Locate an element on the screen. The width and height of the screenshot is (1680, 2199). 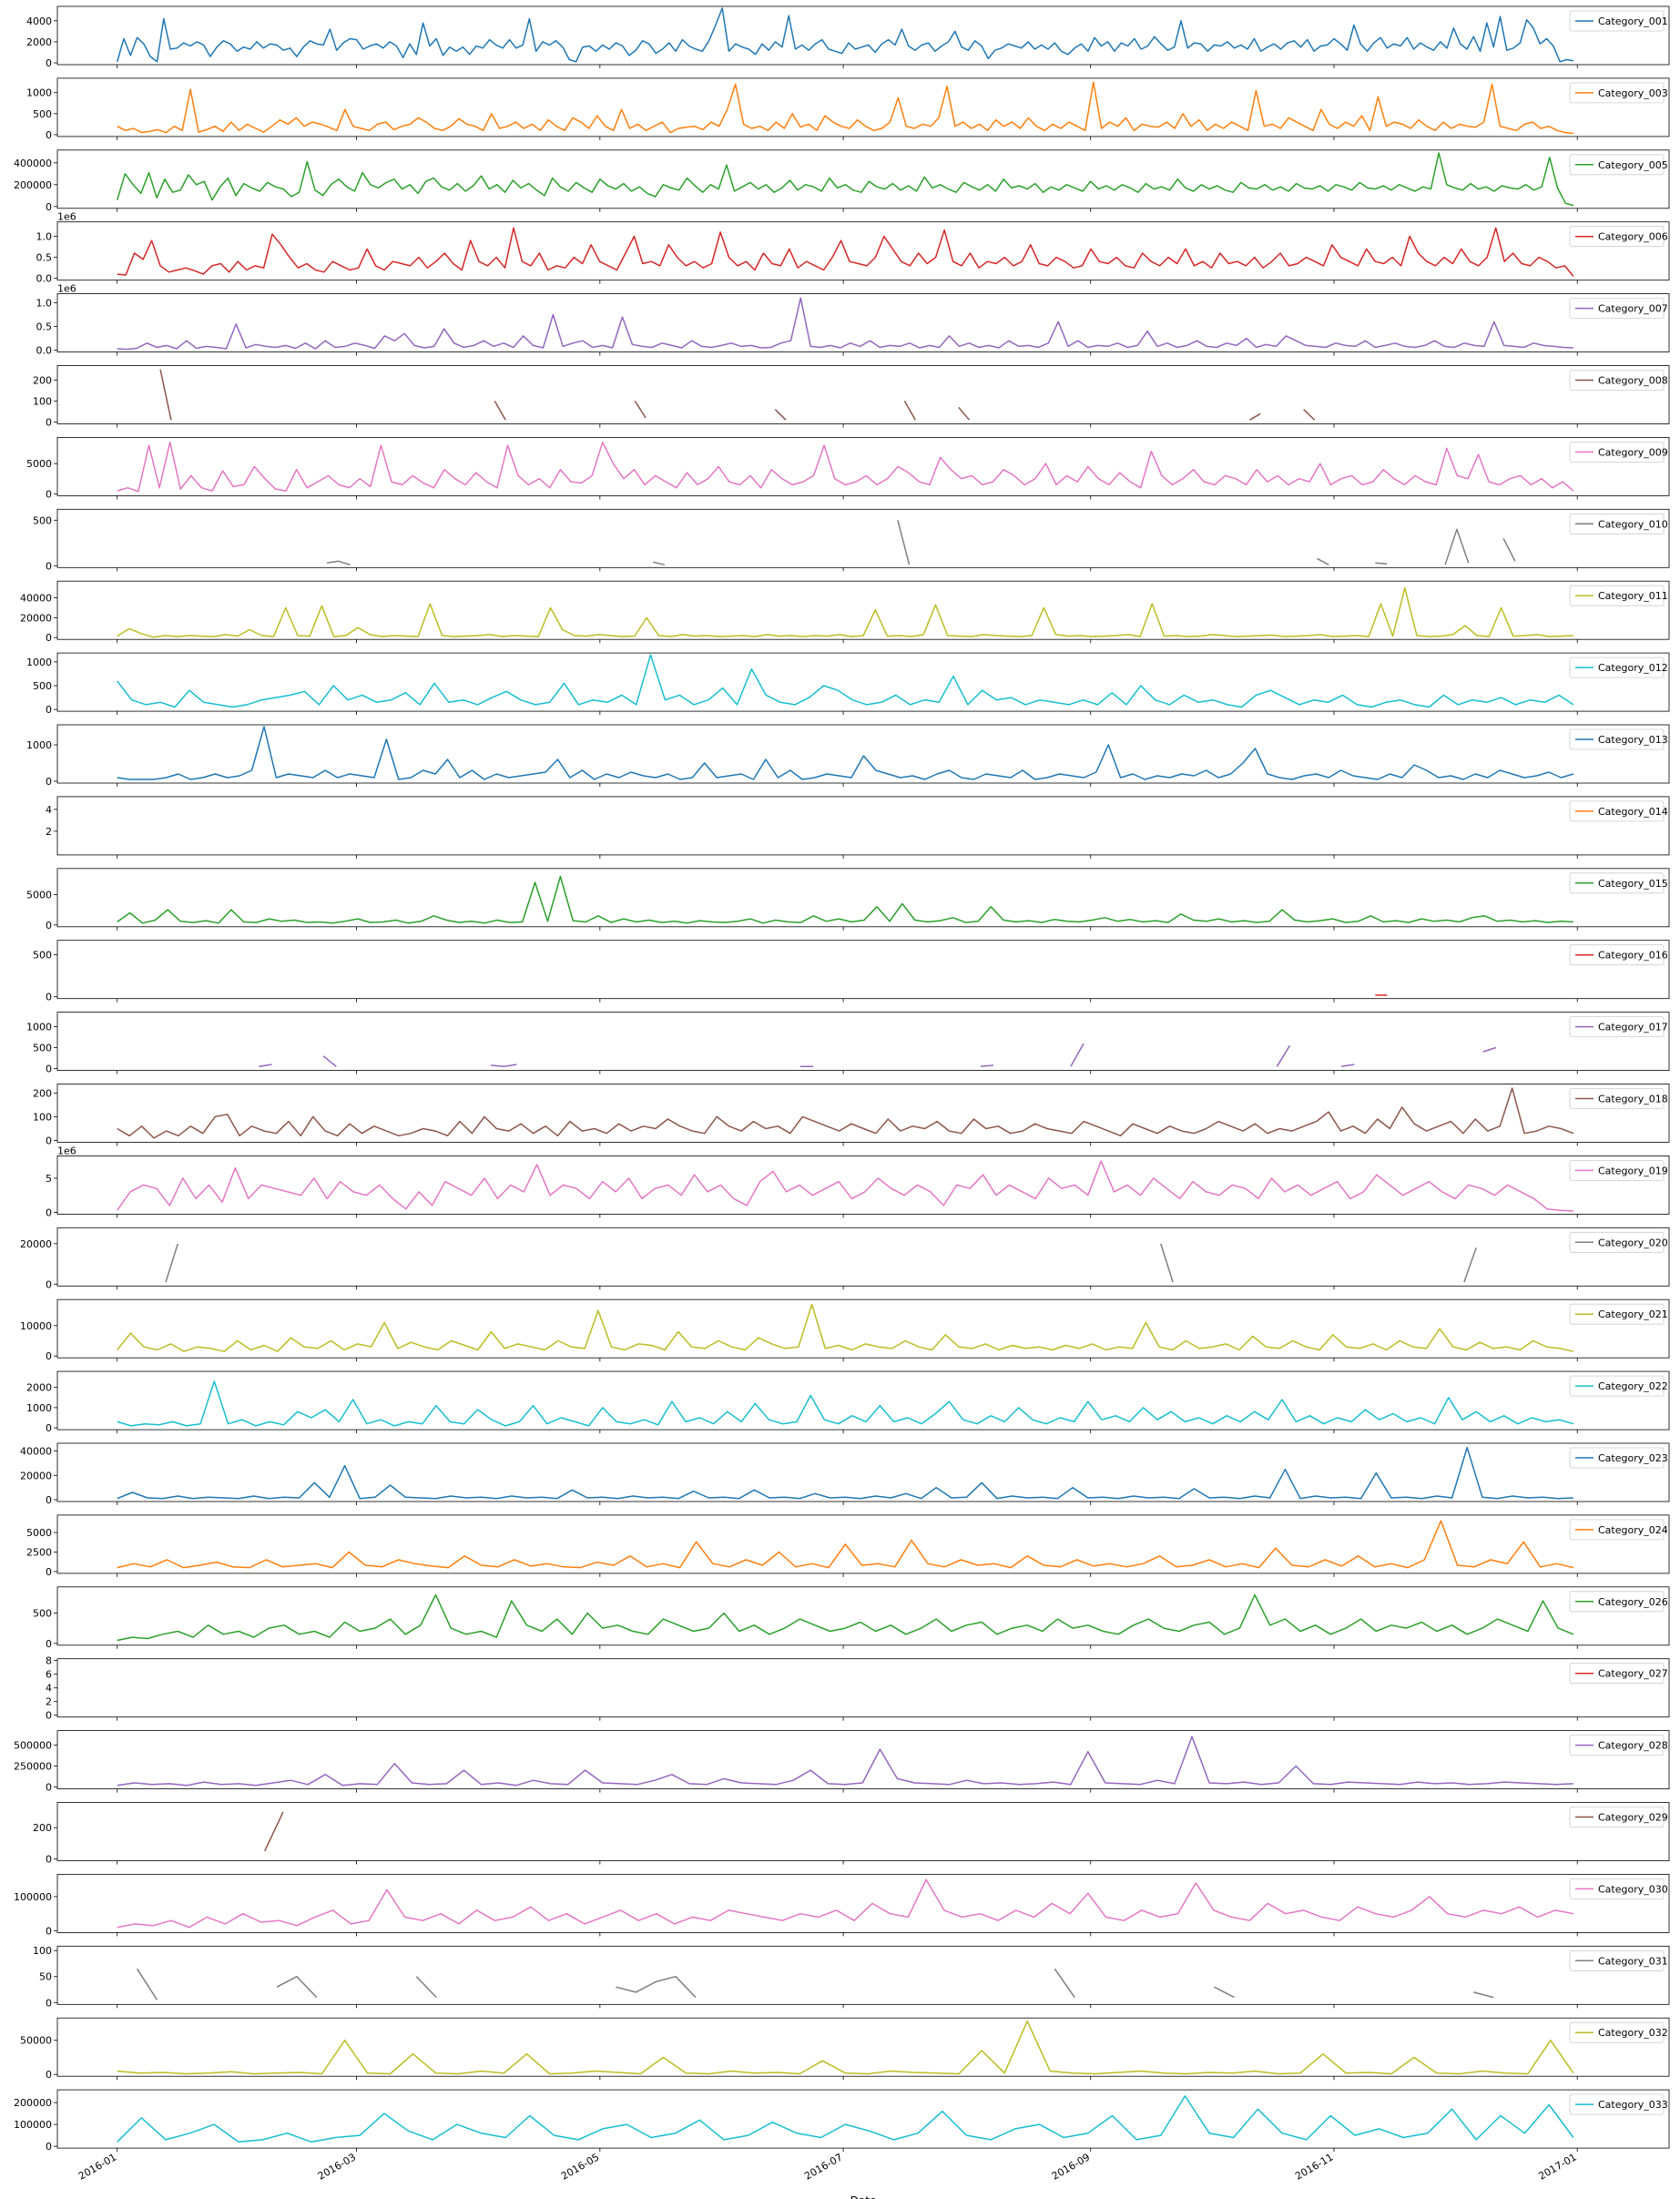
panel-category-024: 0 2500 5000 Category_024 is located at coordinates (848, 1546).